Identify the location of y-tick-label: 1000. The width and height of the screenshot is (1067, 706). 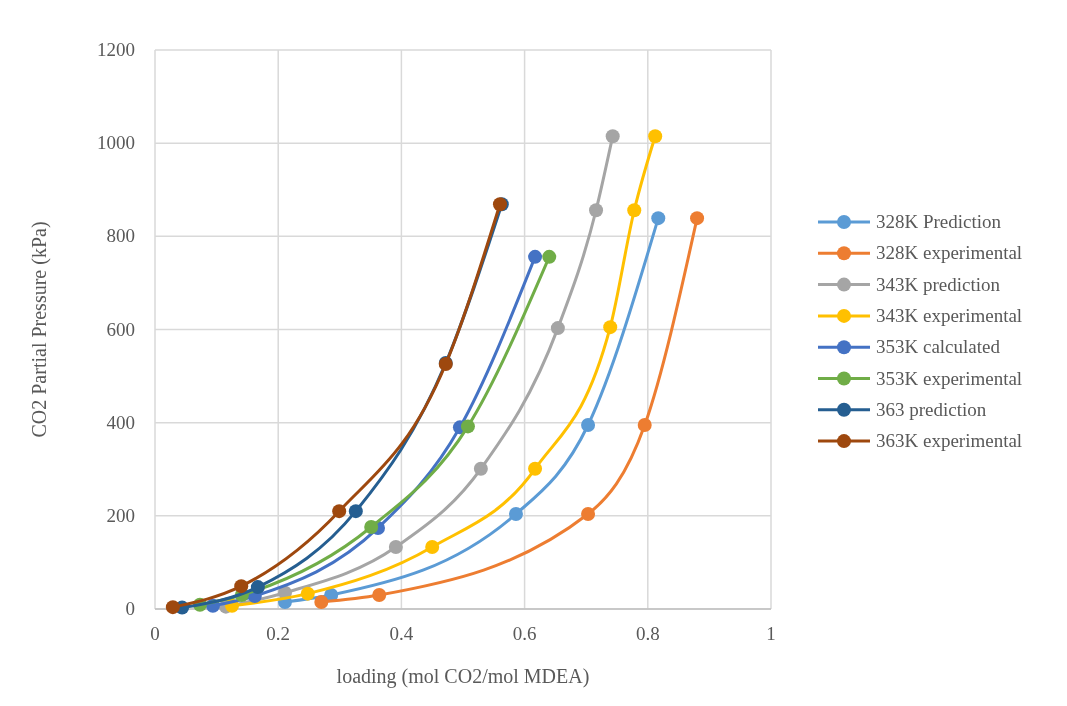
(116, 143).